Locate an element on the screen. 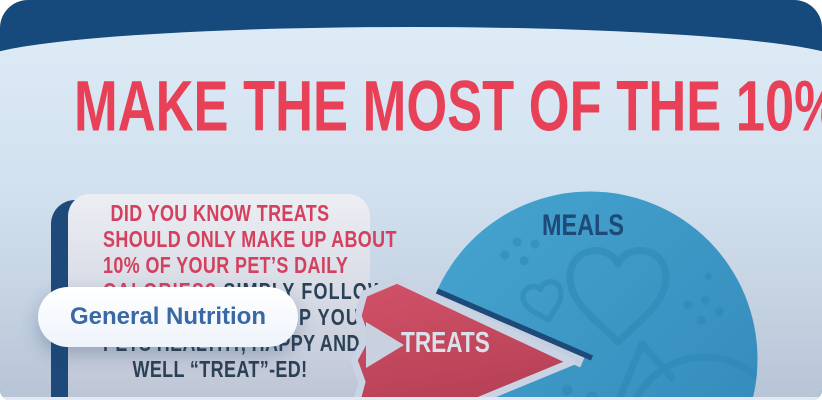 The height and width of the screenshot is (400, 822). general-nutrition-button-label: General Nutrition is located at coordinates (168, 316).